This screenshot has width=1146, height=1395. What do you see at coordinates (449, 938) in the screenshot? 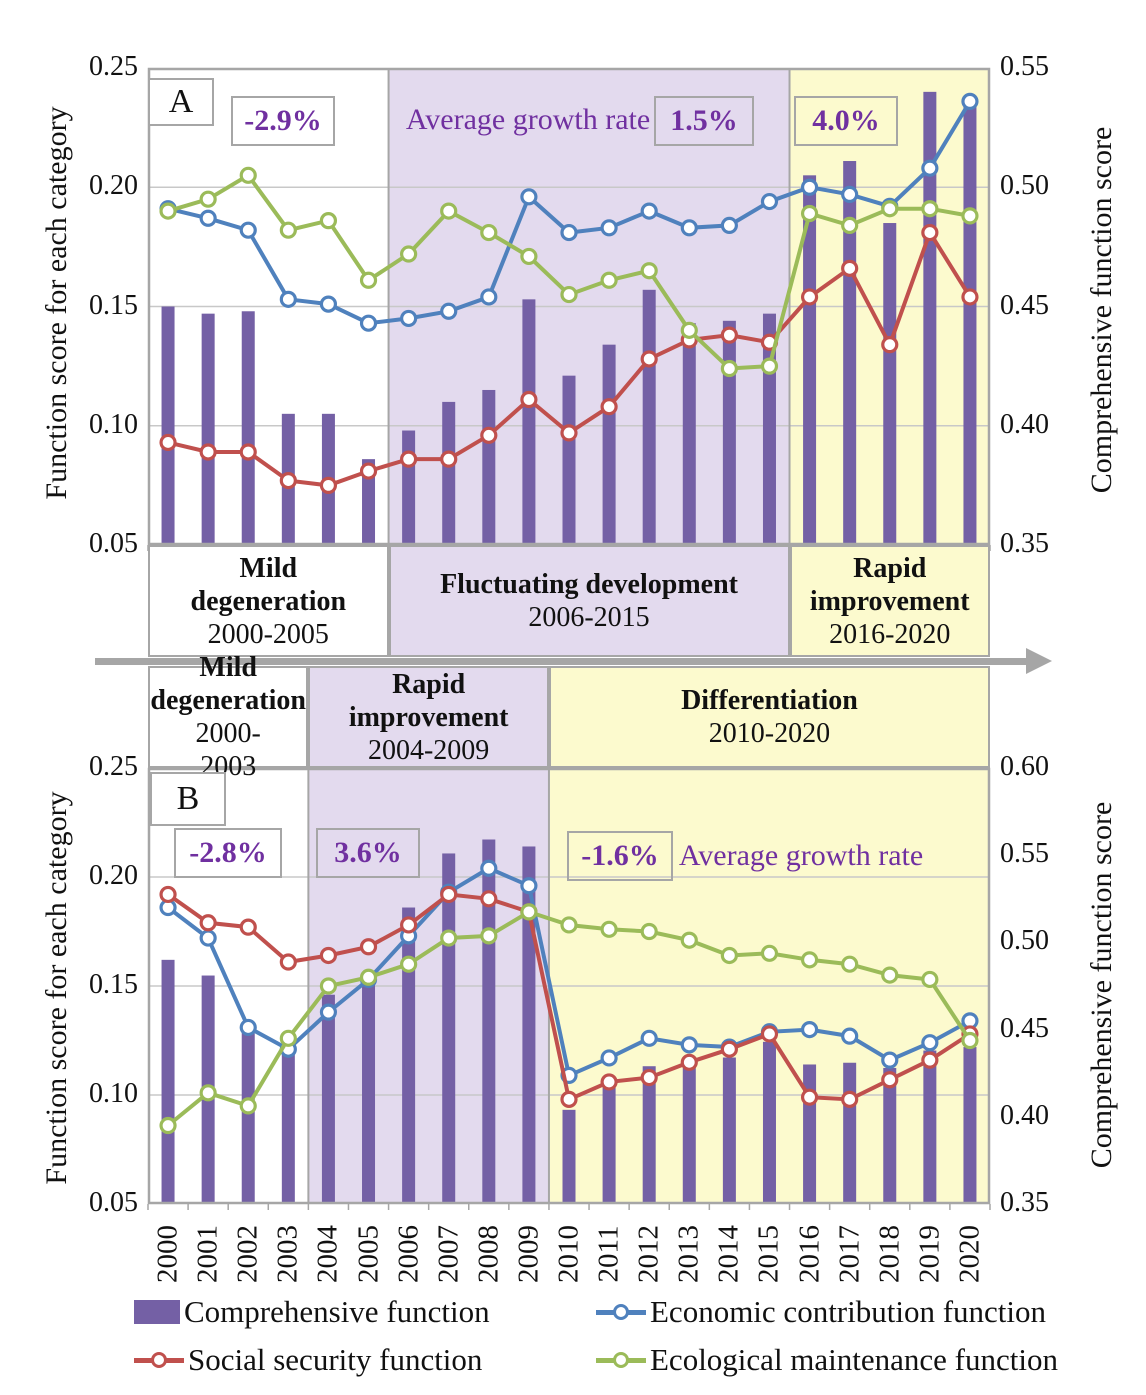
I see `panel-b-ecological-marker-2007` at bounding box center [449, 938].